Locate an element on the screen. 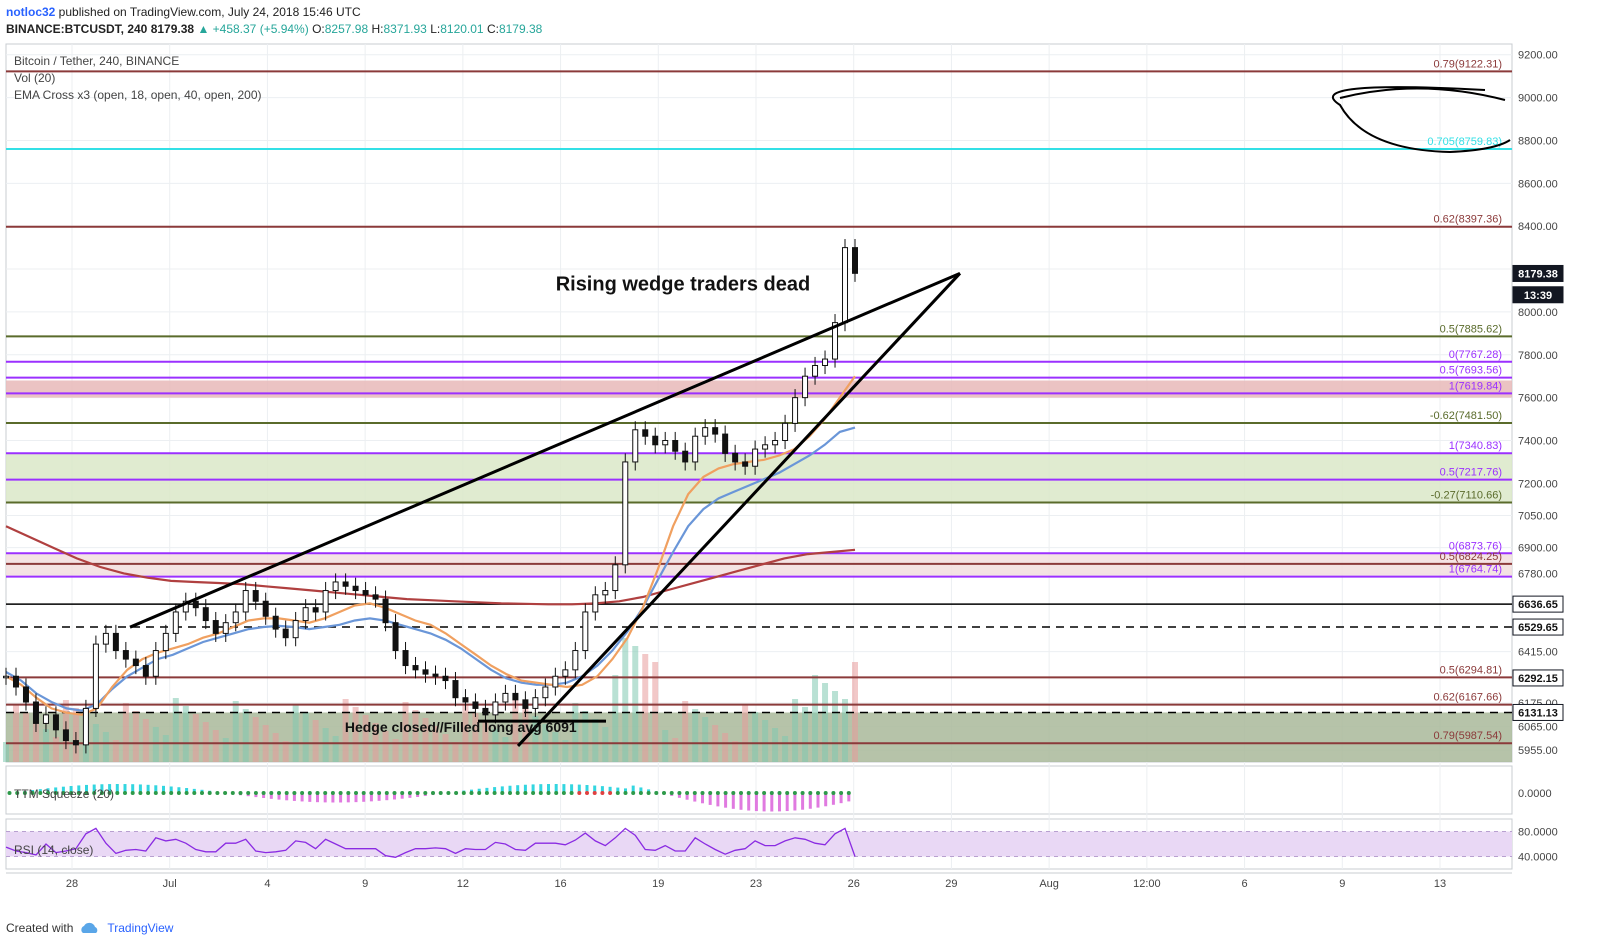  fib-level-label: 0.62(6167.66) is located at coordinates (1468, 698).